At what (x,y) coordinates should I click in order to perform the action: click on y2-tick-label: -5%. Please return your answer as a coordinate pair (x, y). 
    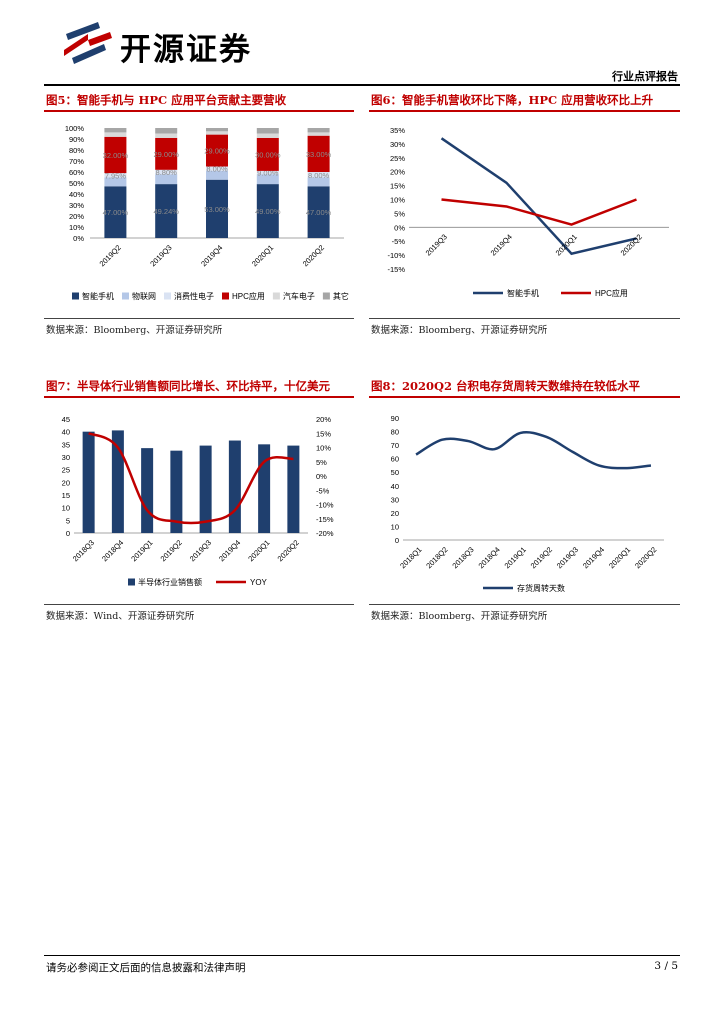
    Looking at the image, I should click on (323, 490).